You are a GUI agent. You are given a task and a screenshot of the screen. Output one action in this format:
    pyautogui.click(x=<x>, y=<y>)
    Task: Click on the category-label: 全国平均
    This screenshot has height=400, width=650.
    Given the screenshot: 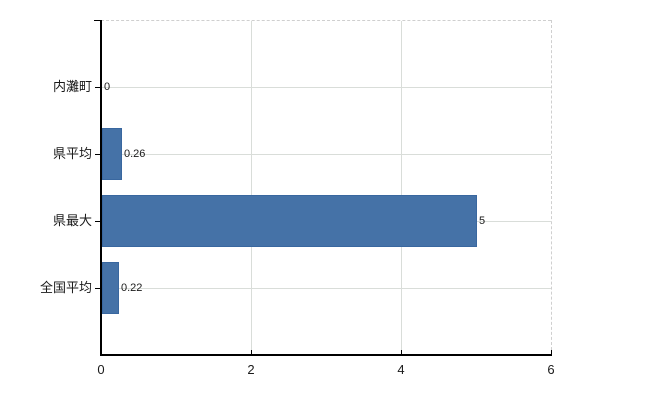 What is the action you would take?
    pyautogui.click(x=65, y=287)
    